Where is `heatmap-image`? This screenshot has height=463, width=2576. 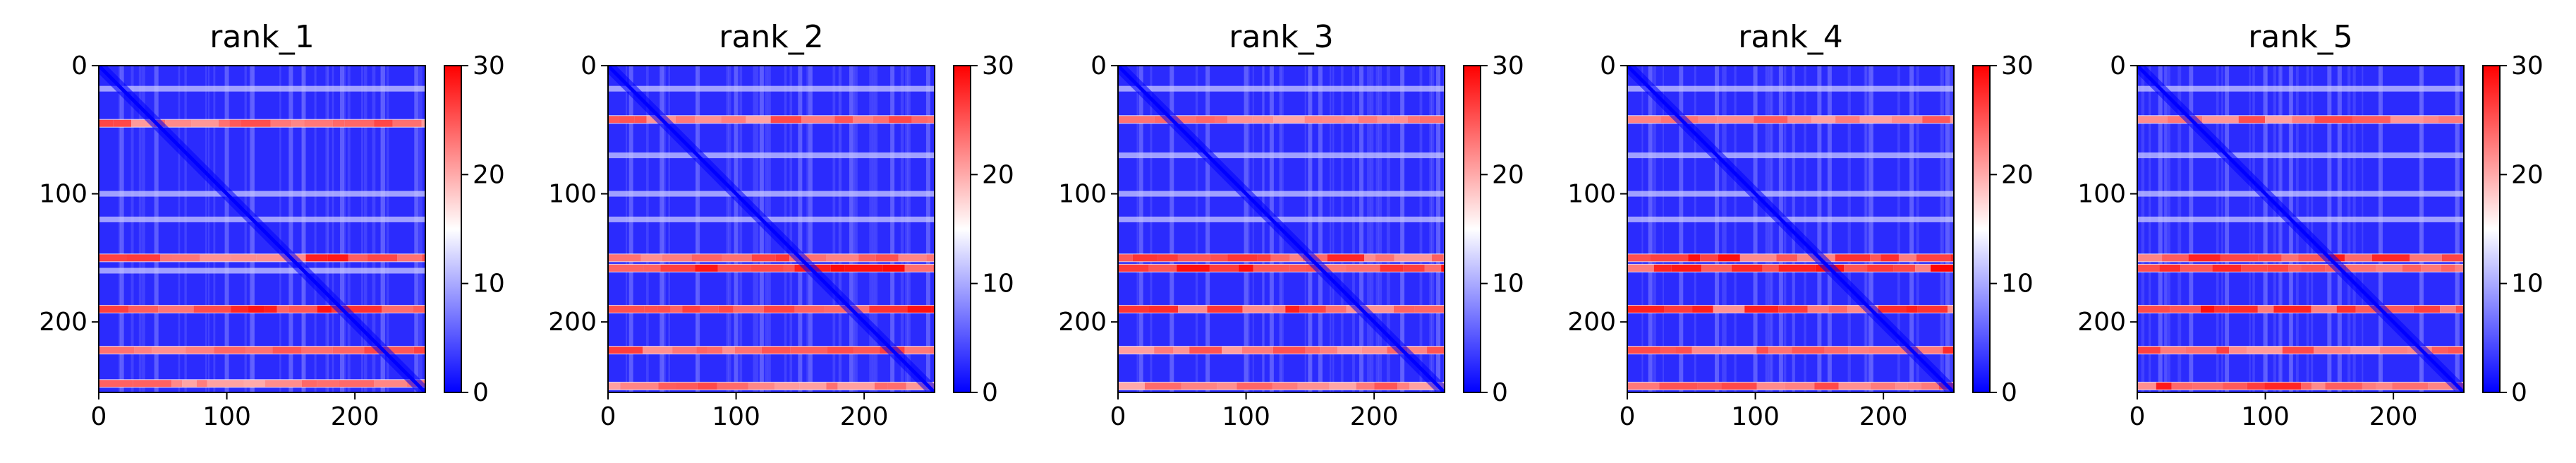 heatmap-image is located at coordinates (772, 229).